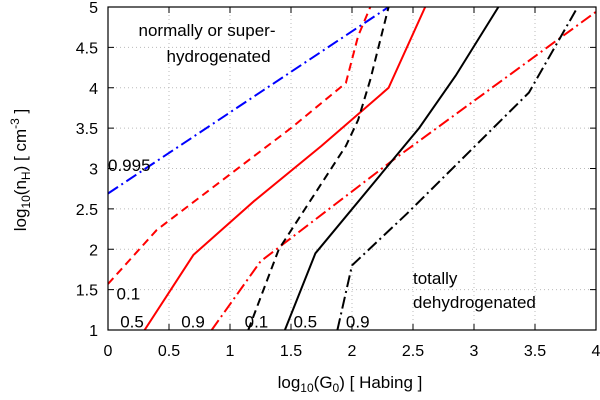 This screenshot has width=600, height=400. I want to click on label-01-red: 0.1, so click(129, 293).